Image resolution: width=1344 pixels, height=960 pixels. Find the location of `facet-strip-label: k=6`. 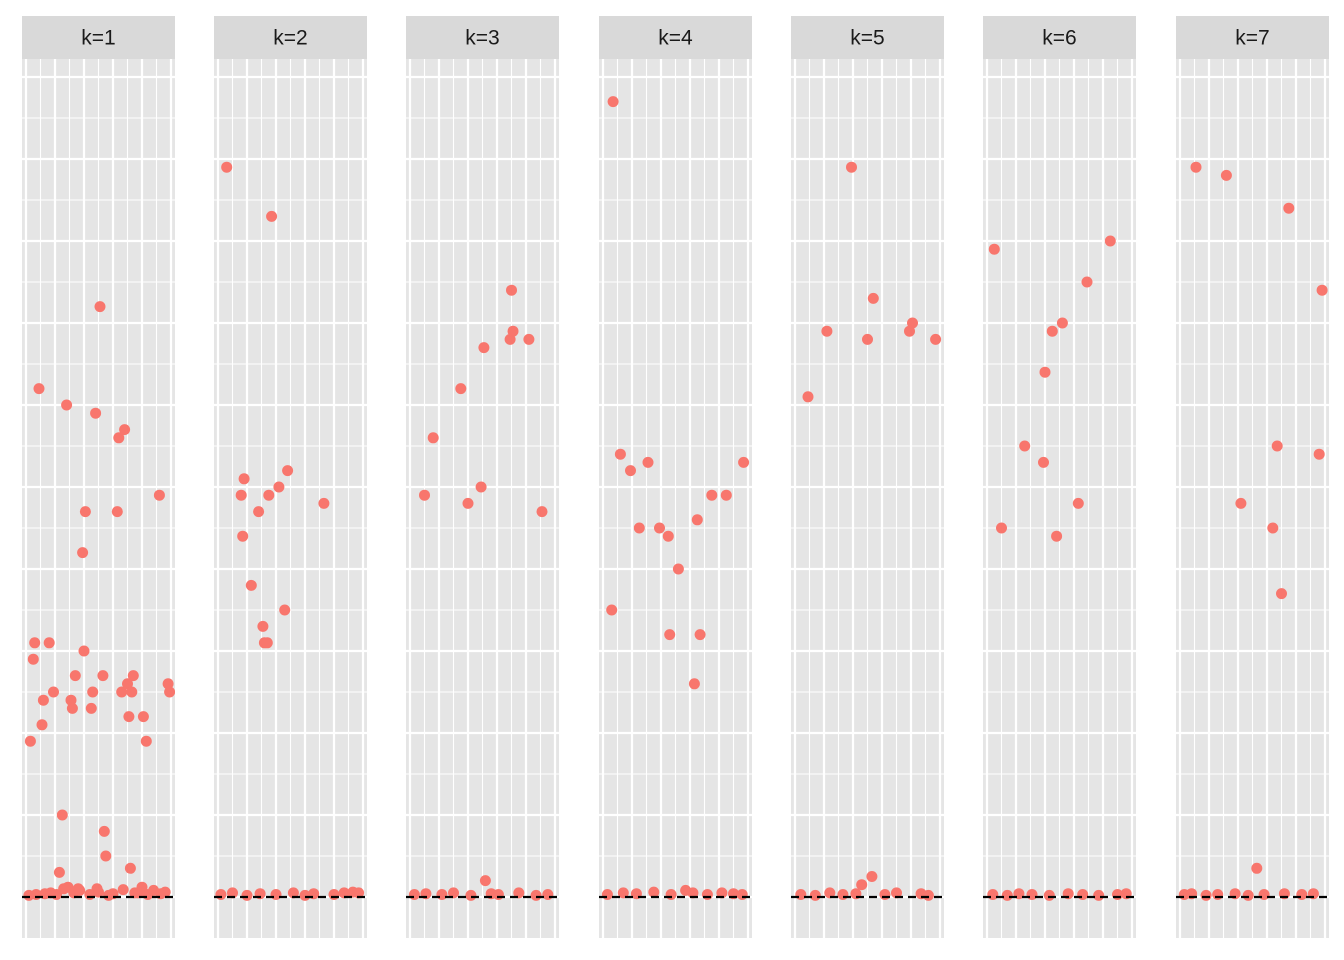

facet-strip-label: k=6 is located at coordinates (1059, 38).